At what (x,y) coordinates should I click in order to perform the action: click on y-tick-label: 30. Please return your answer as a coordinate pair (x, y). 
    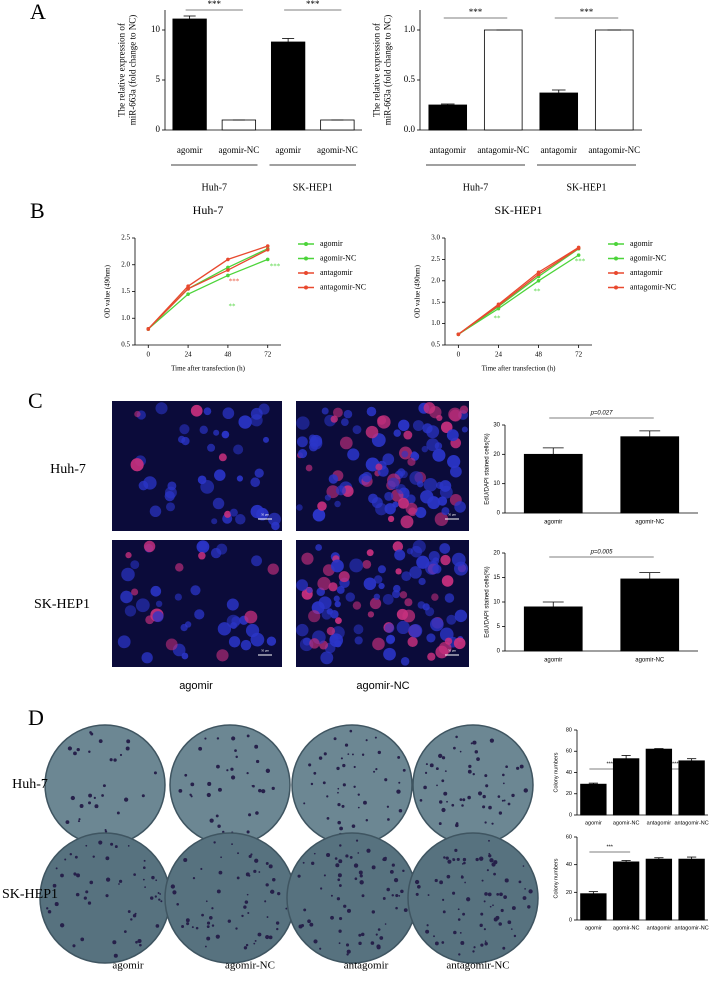
    Looking at the image, I should click on (496, 426).